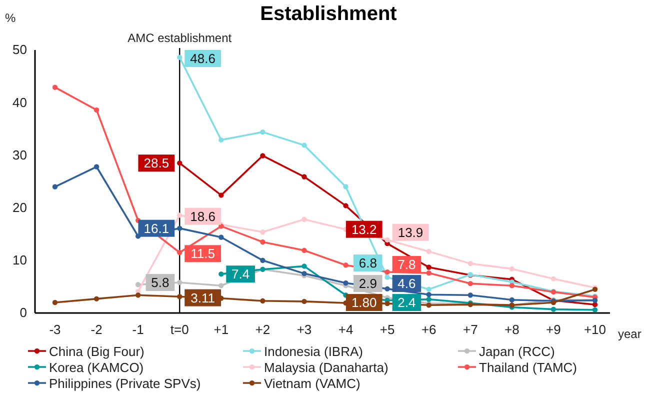 Image resolution: width=657 pixels, height=405 pixels. What do you see at coordinates (329, 14) in the screenshot?
I see `chart-title: Establishment` at bounding box center [329, 14].